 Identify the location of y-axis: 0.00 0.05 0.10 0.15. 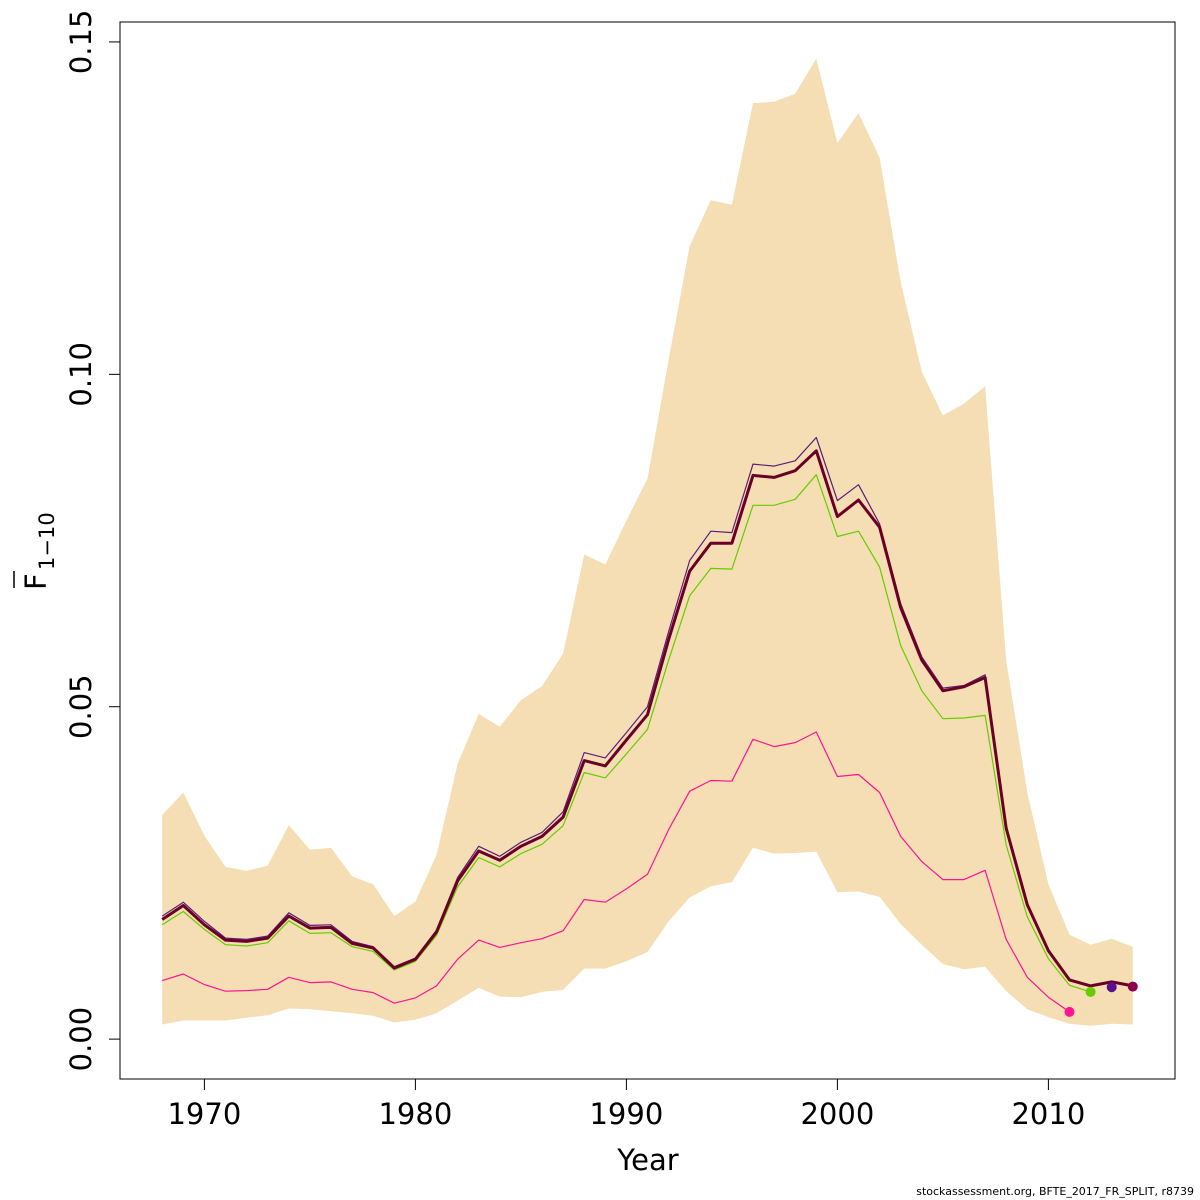
(92, 541).